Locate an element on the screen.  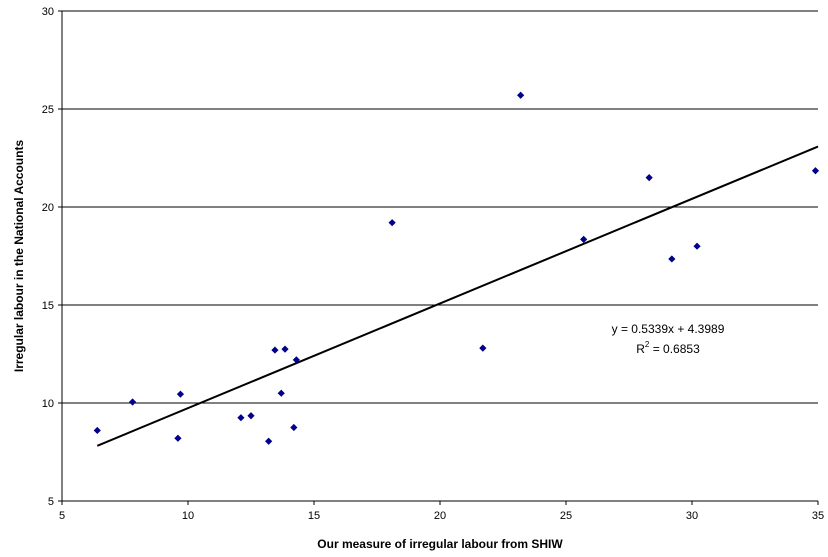
y-tick-label-4: 25 is located at coordinates (48, 110).